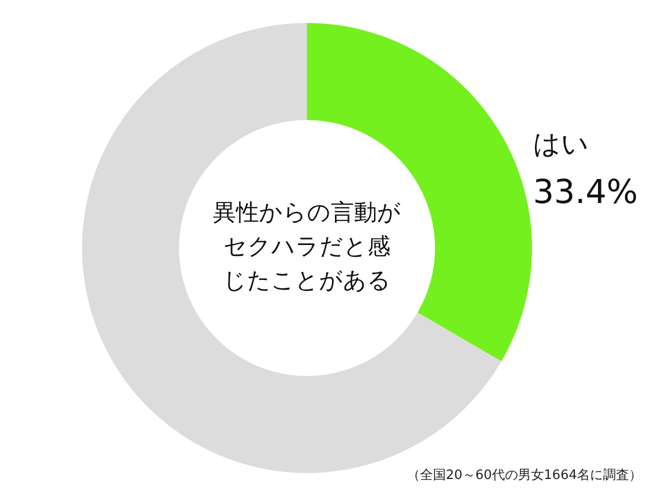 This screenshot has height=491, width=650. Describe the element at coordinates (307, 247) in the screenshot. I see `text: 異性からの言動がセクハラだと感じたことがある` at that location.